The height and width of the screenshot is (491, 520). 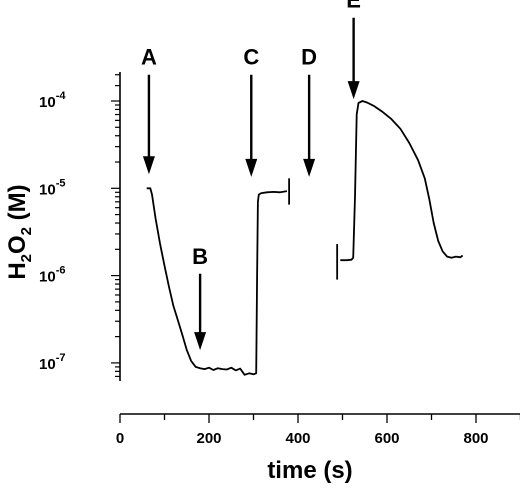 What do you see at coordinates (319, 418) in the screenshot?
I see `tick-marks` at bounding box center [319, 418].